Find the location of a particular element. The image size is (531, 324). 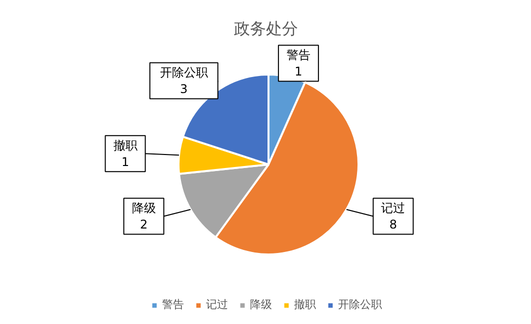

legend-label: 降级 is located at coordinates (261, 304).